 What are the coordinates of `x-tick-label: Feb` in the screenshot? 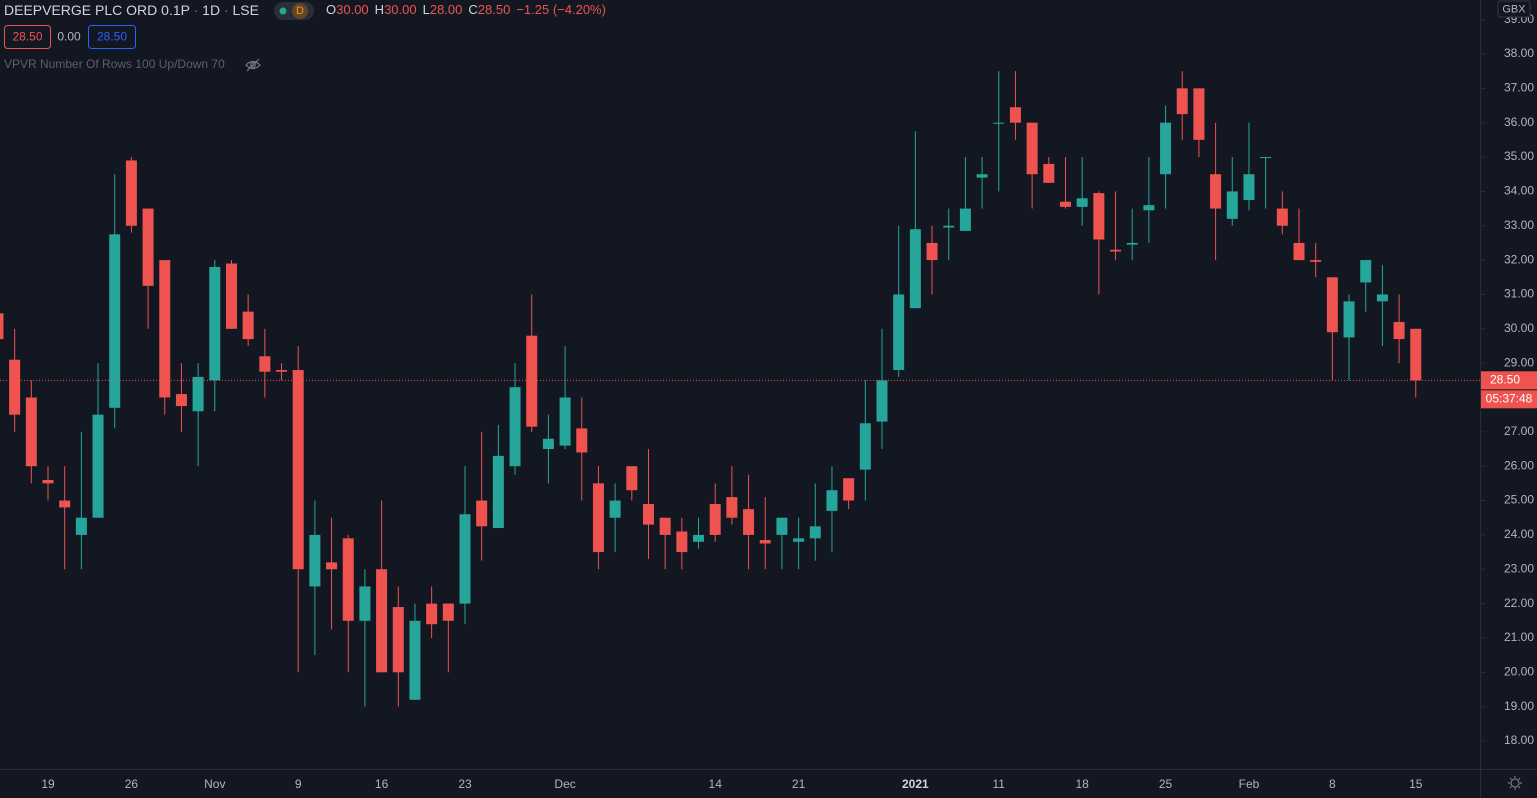 It's located at (1249, 784).